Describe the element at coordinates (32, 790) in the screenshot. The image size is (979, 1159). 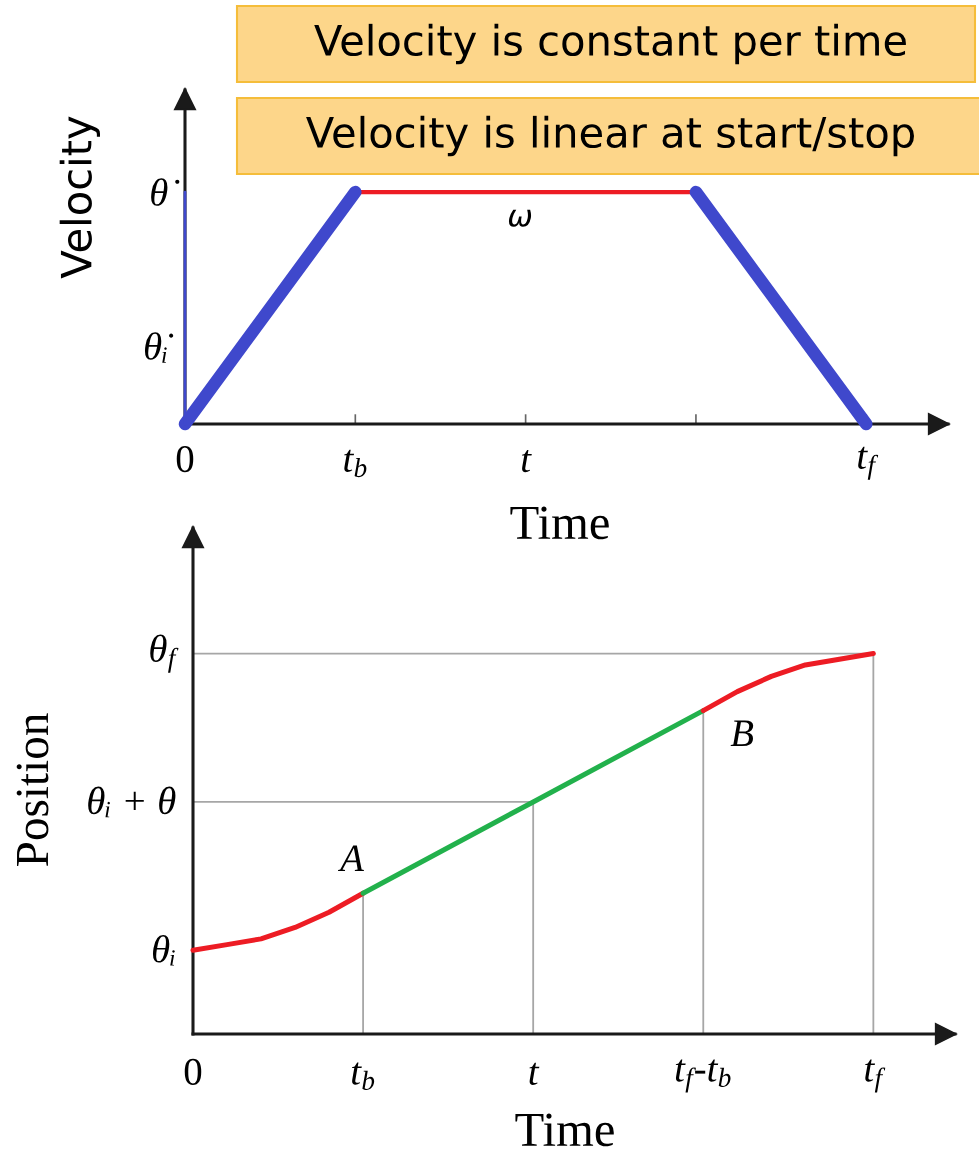
I see `y-axis-title: Position` at that location.